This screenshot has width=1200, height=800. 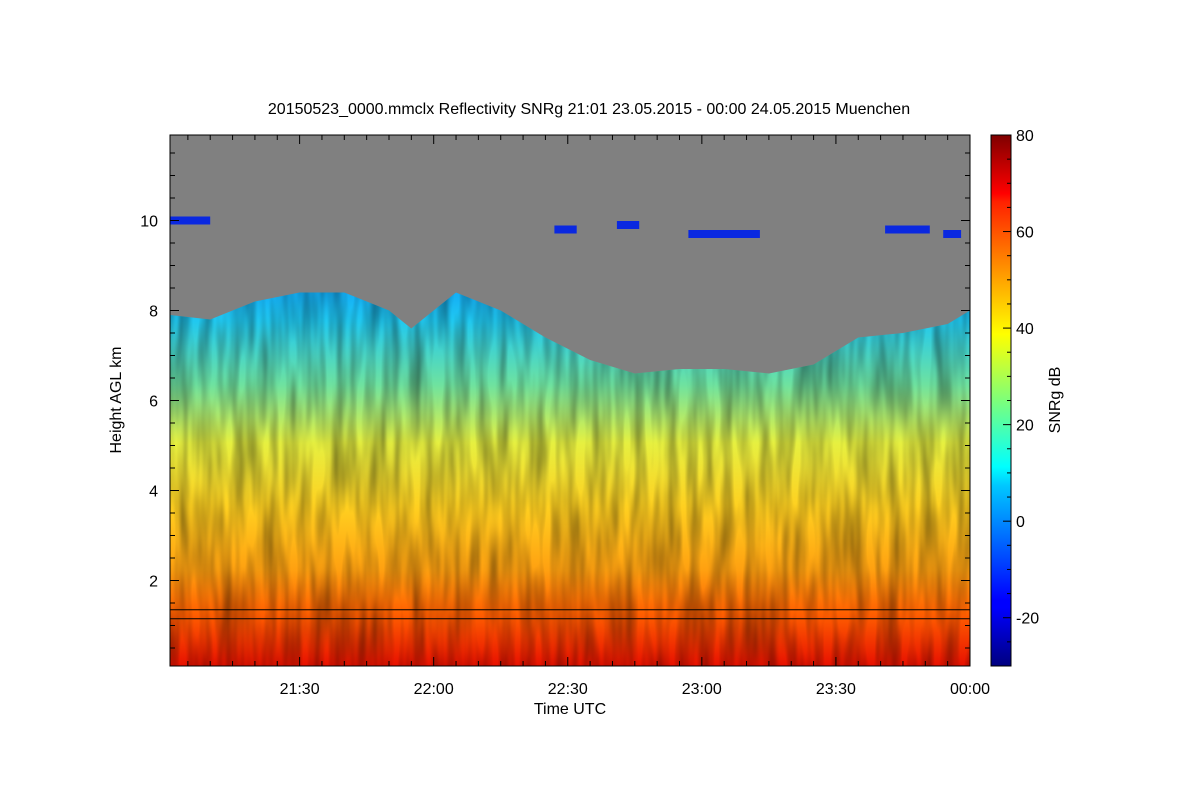 What do you see at coordinates (1020, 522) in the screenshot?
I see `colorbar-tick-label: 0` at bounding box center [1020, 522].